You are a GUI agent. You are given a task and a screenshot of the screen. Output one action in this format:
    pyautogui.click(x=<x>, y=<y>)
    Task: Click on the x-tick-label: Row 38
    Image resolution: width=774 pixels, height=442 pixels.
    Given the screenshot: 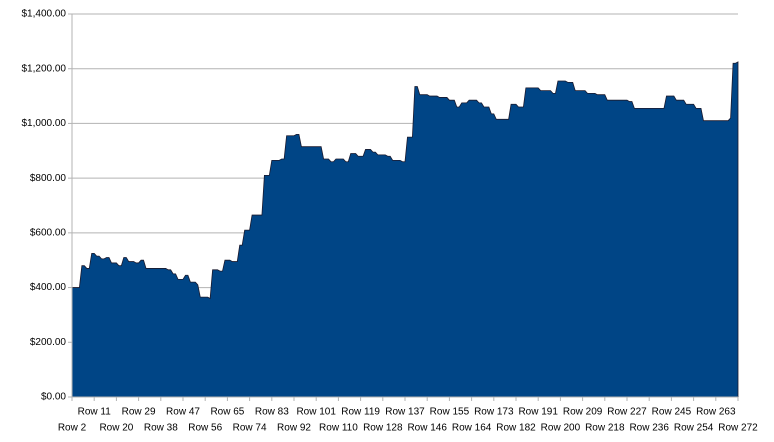 What is the action you would take?
    pyautogui.click(x=161, y=428)
    